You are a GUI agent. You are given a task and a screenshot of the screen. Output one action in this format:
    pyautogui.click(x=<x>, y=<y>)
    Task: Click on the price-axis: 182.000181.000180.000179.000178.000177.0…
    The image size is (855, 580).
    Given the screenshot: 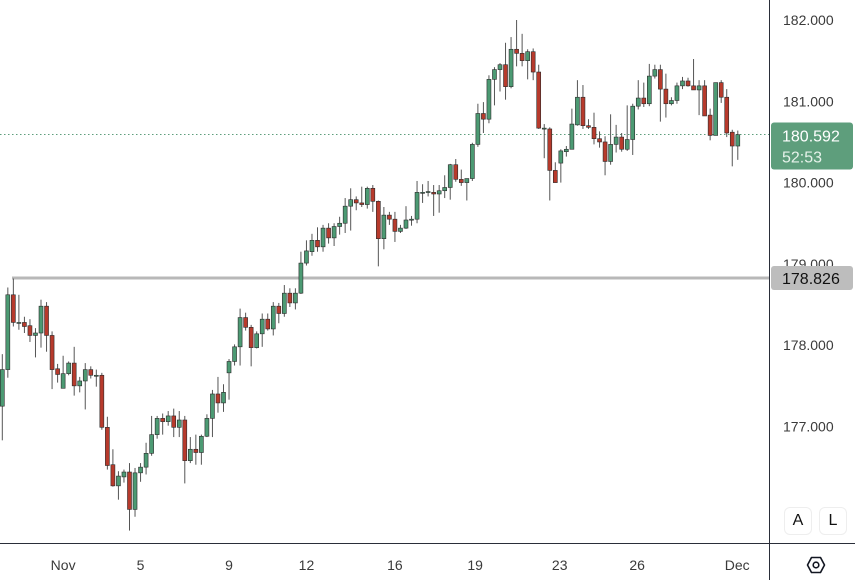 What is the action you would take?
    pyautogui.click(x=808, y=223)
    